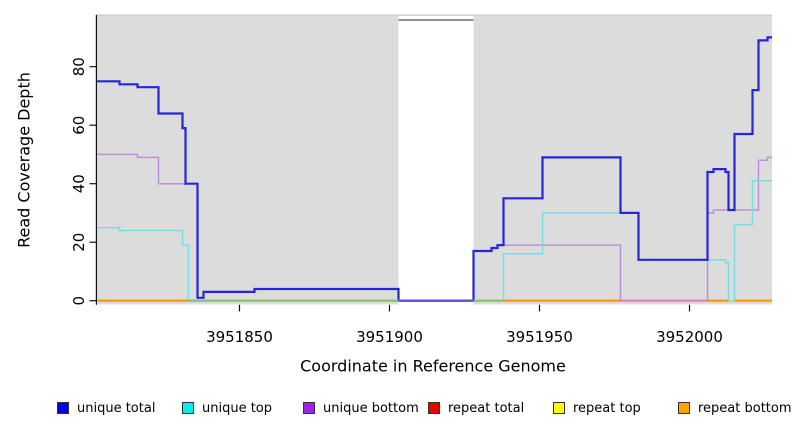 Image resolution: width=792 pixels, height=432 pixels. What do you see at coordinates (486, 408) in the screenshot?
I see `legend-label: repeat total` at bounding box center [486, 408].